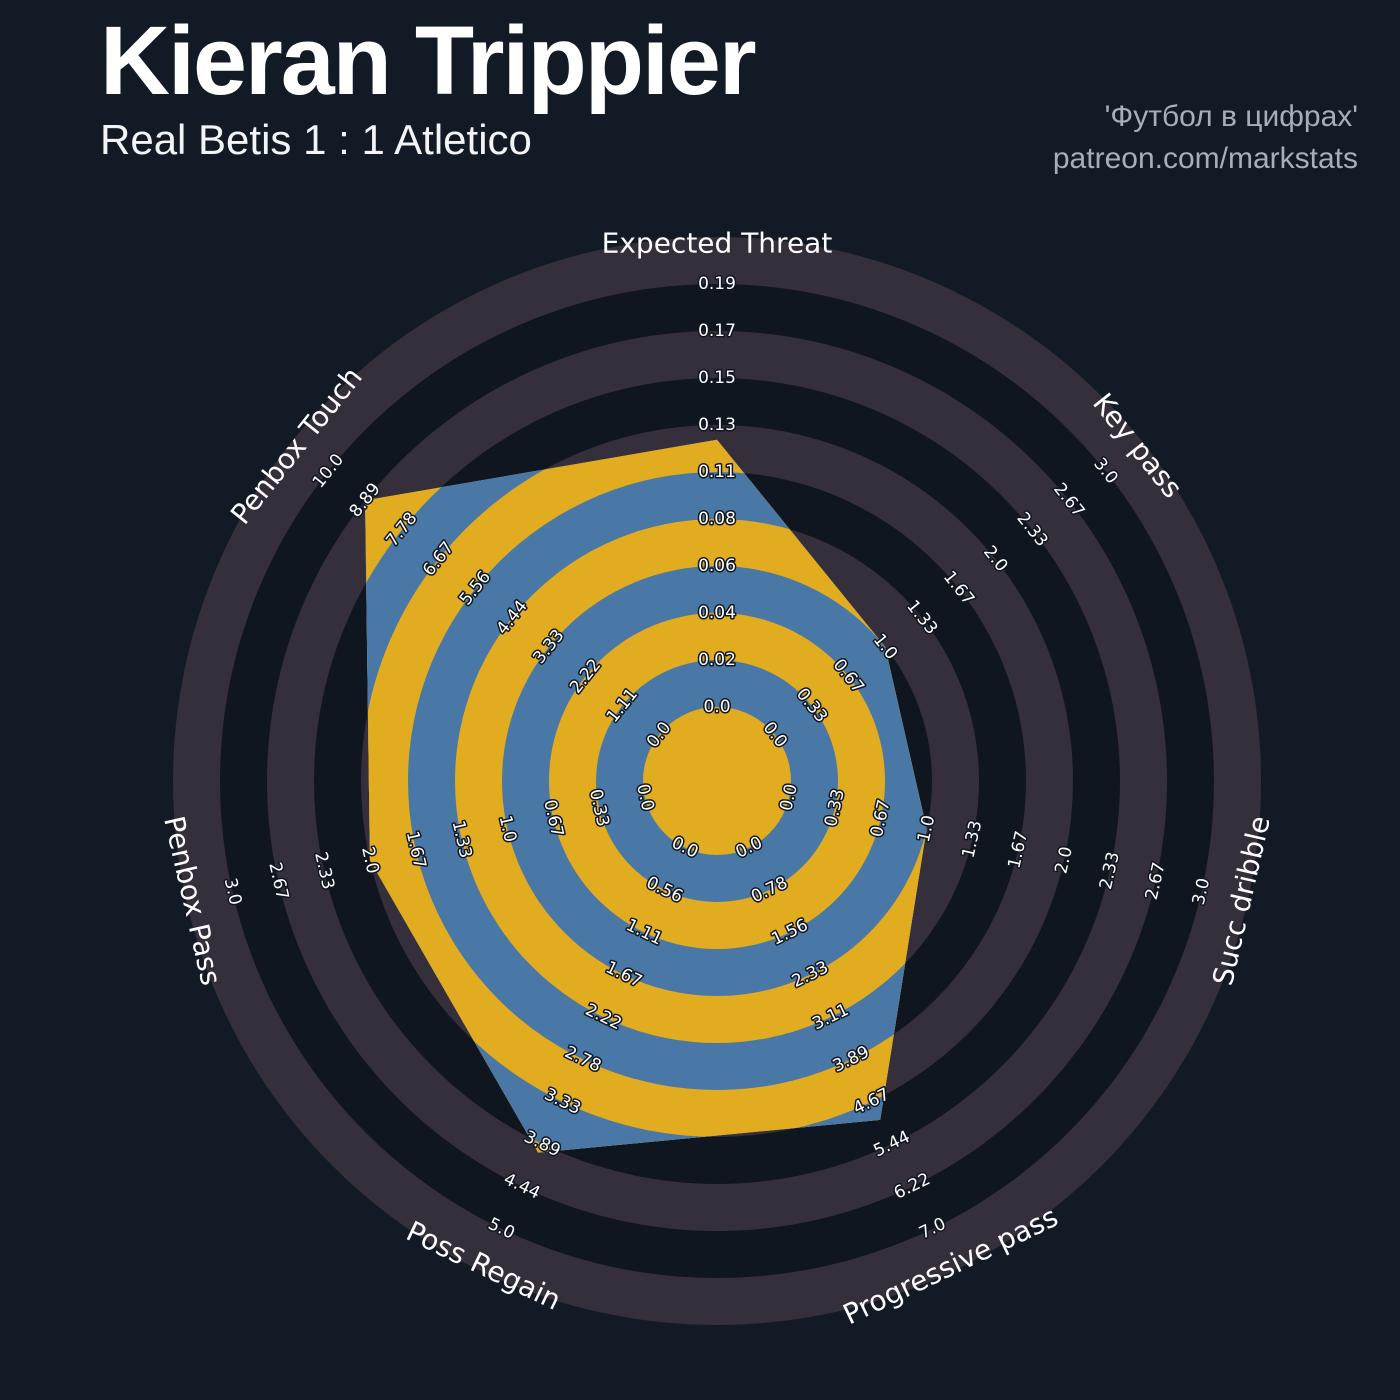 The height and width of the screenshot is (1400, 1400). What do you see at coordinates (717, 425) in the screenshot?
I see `tick-label: 0.13` at bounding box center [717, 425].